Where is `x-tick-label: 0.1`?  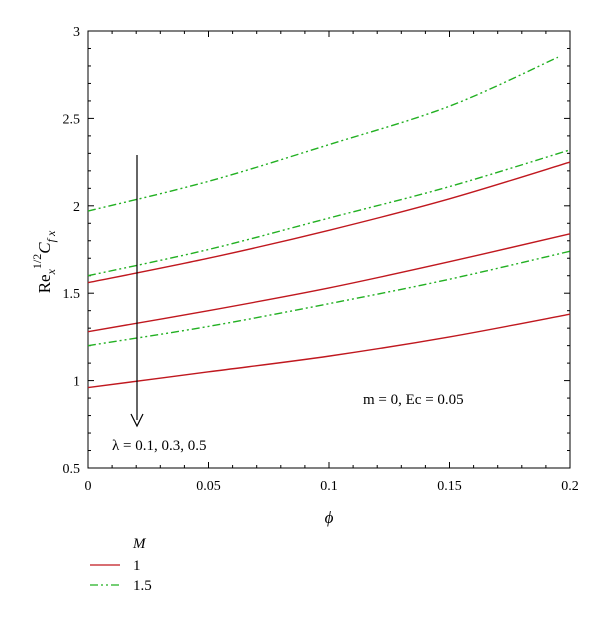
x-tick-label: 0.1 is located at coordinates (329, 486).